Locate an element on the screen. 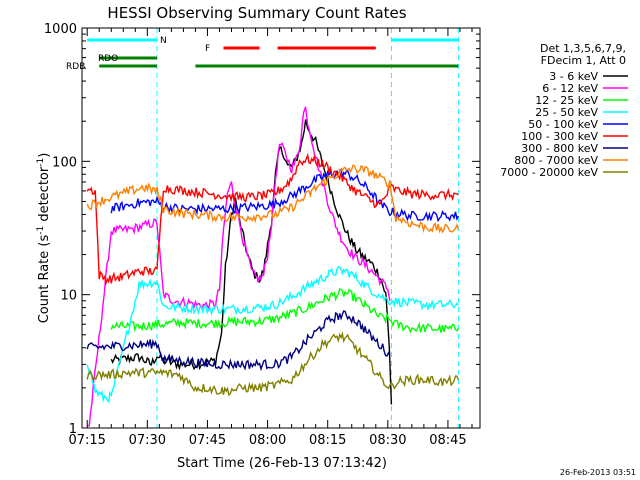 This screenshot has width=640, height=480. x-tick-label-6: 08:45 is located at coordinates (447, 440).